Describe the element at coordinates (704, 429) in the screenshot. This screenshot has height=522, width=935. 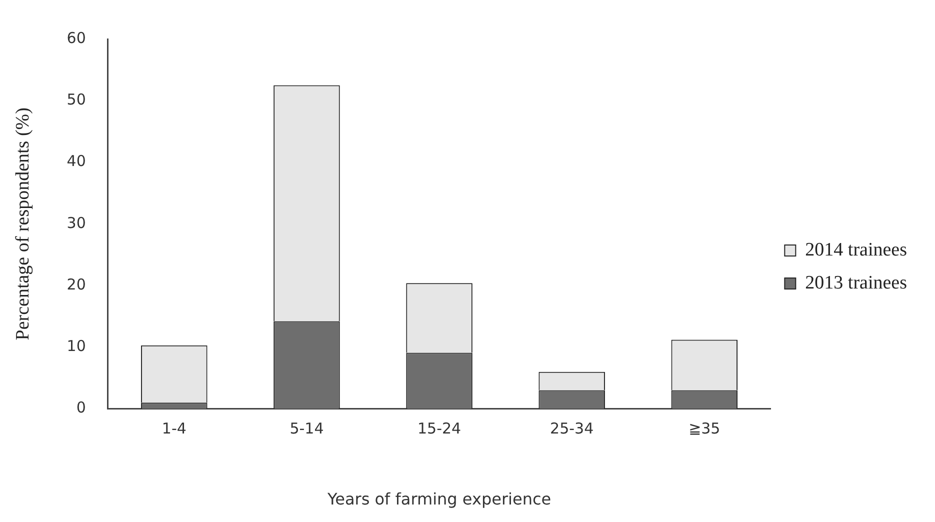
I see `x-tick-label: ≧35` at that location.